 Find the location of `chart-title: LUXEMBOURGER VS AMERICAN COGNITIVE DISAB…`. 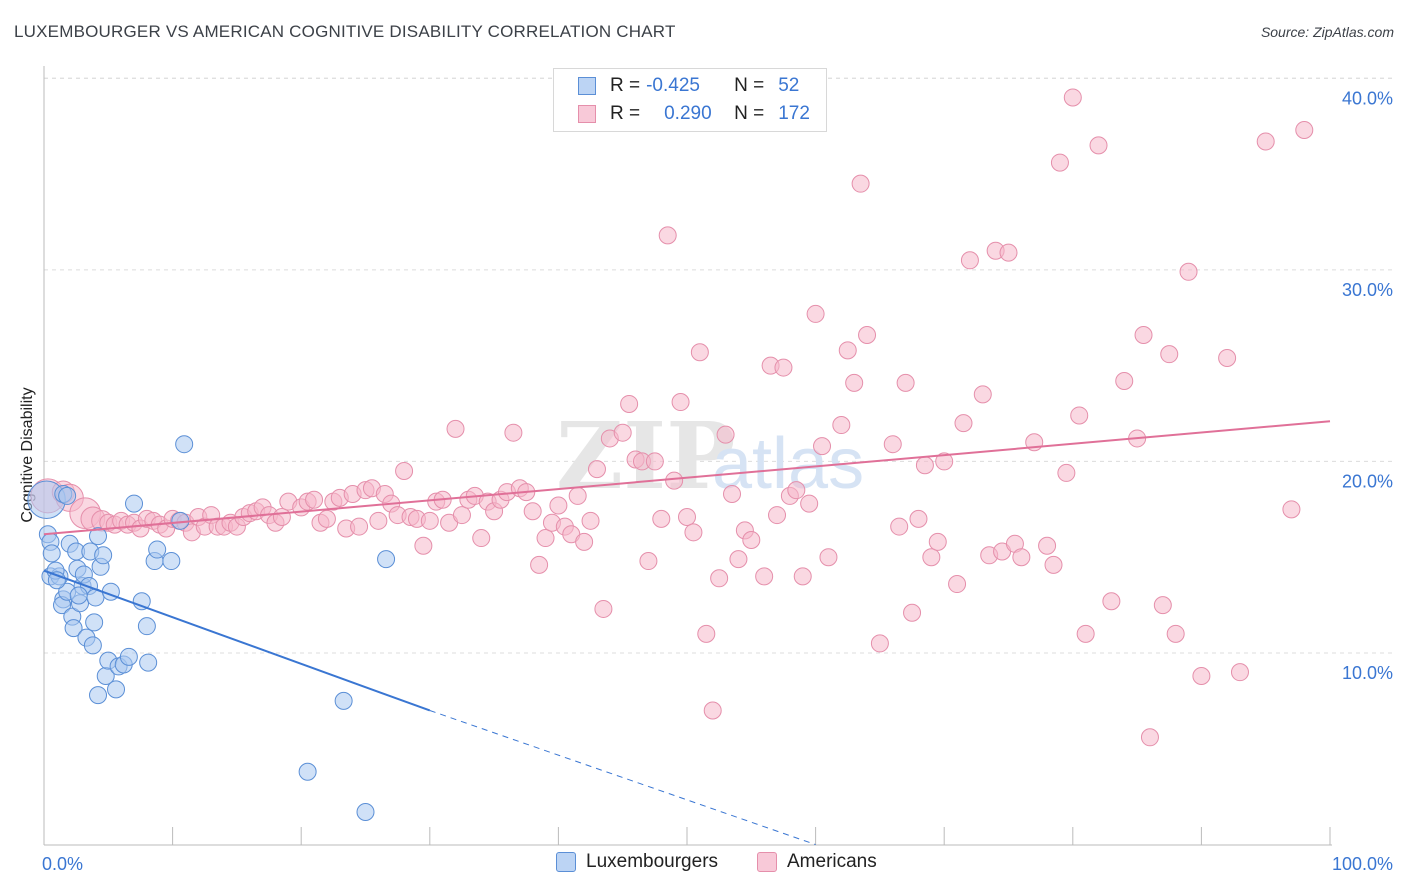

chart-title: LUXEMBOURGER VS AMERICAN COGNITIVE DISAB… is located at coordinates (345, 31).